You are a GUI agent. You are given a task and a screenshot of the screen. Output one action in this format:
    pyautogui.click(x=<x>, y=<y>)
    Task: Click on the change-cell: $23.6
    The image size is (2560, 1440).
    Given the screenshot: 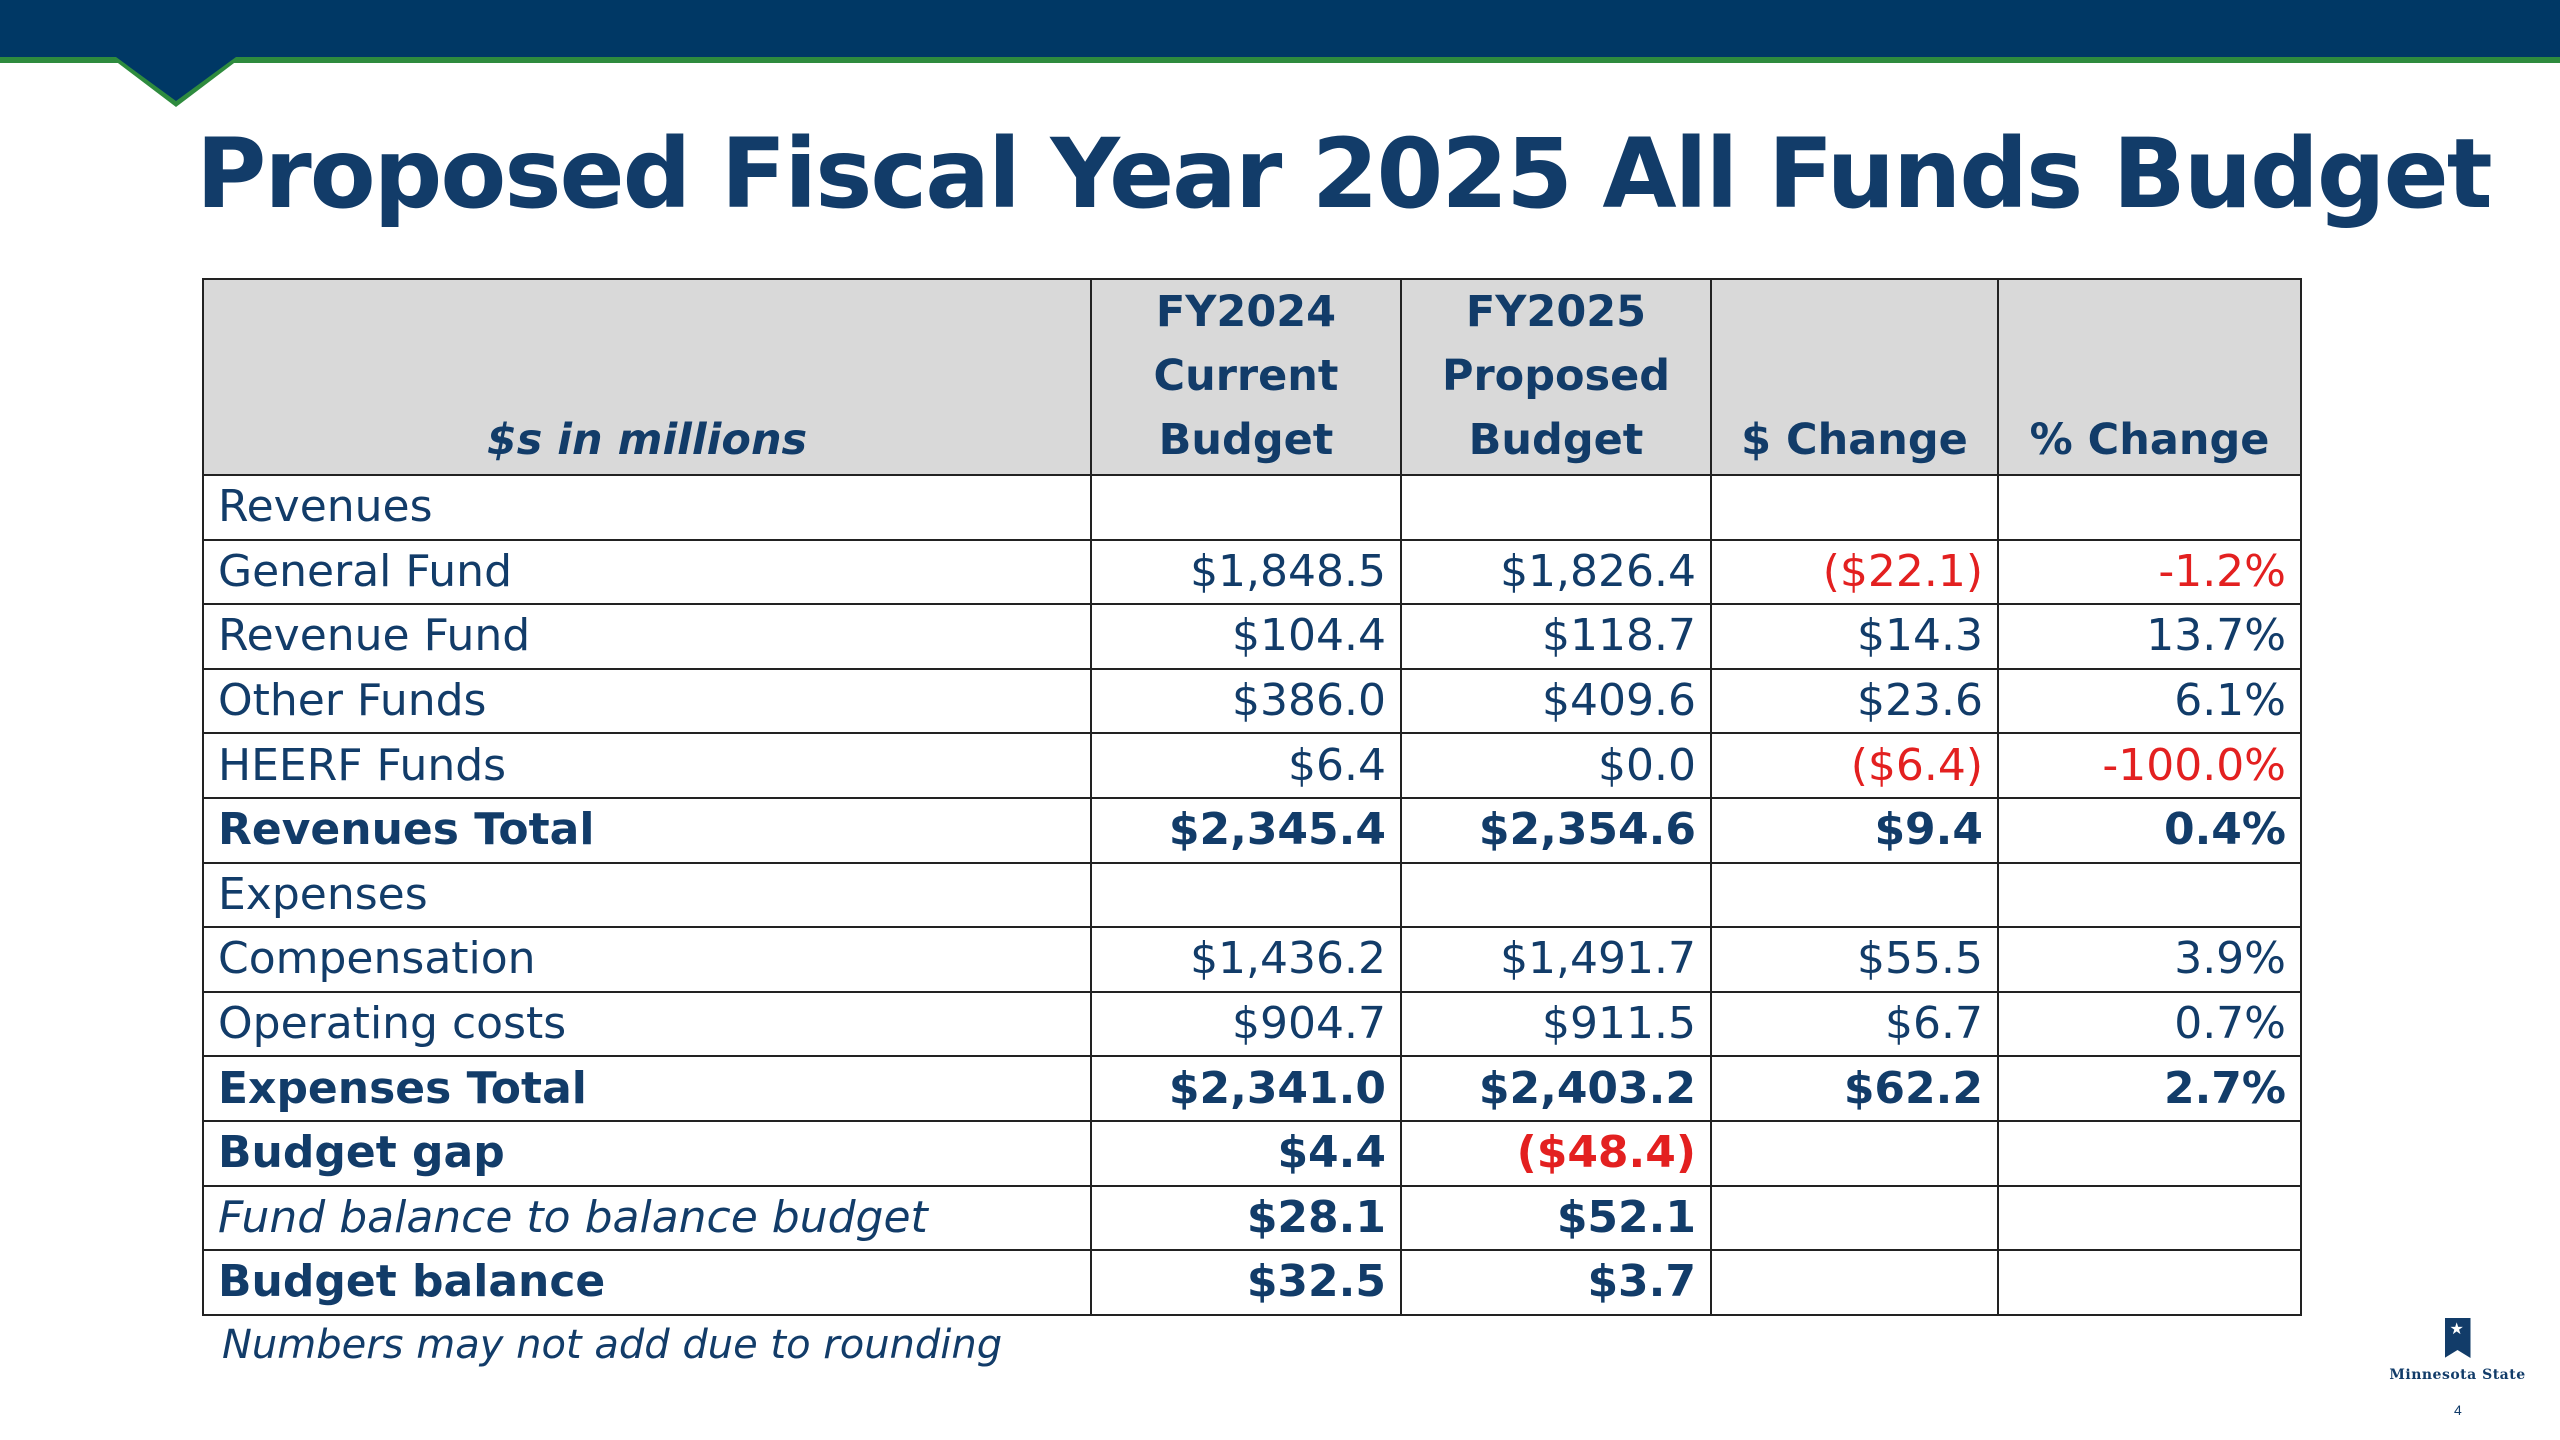 What is the action you would take?
    pyautogui.click(x=1854, y=701)
    